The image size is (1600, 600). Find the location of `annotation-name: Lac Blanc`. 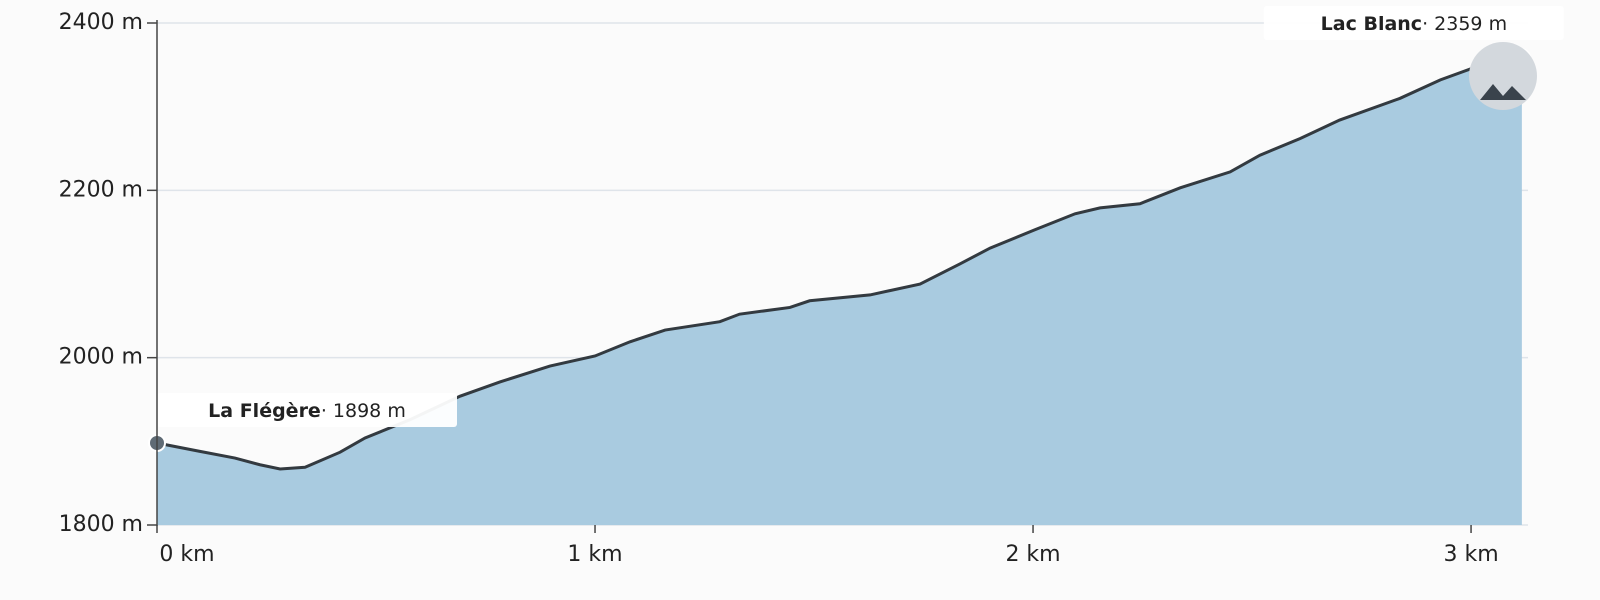

annotation-name: Lac Blanc is located at coordinates (1371, 24).